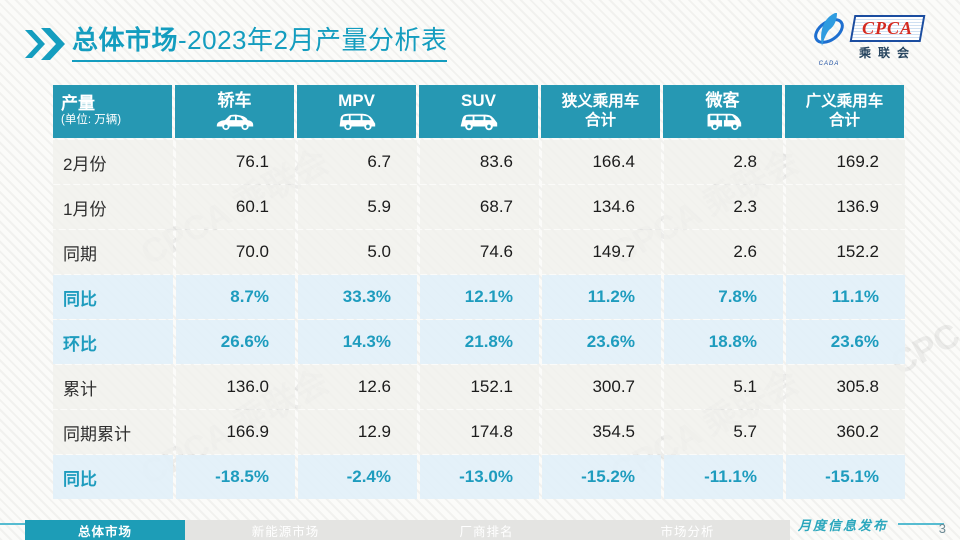 This screenshot has width=960, height=540. I want to click on cell-value: 21.8%, so click(479, 342).